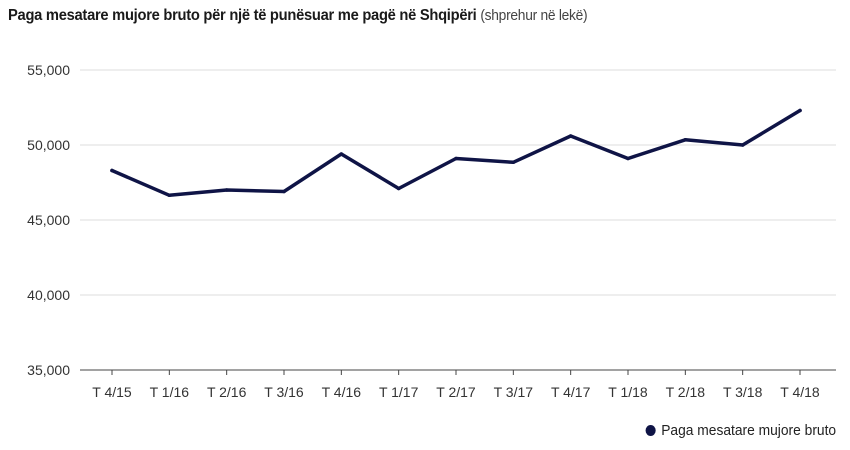 The height and width of the screenshot is (450, 850). What do you see at coordinates (342, 392) in the screenshot?
I see `x-tick-label: T 4/16` at bounding box center [342, 392].